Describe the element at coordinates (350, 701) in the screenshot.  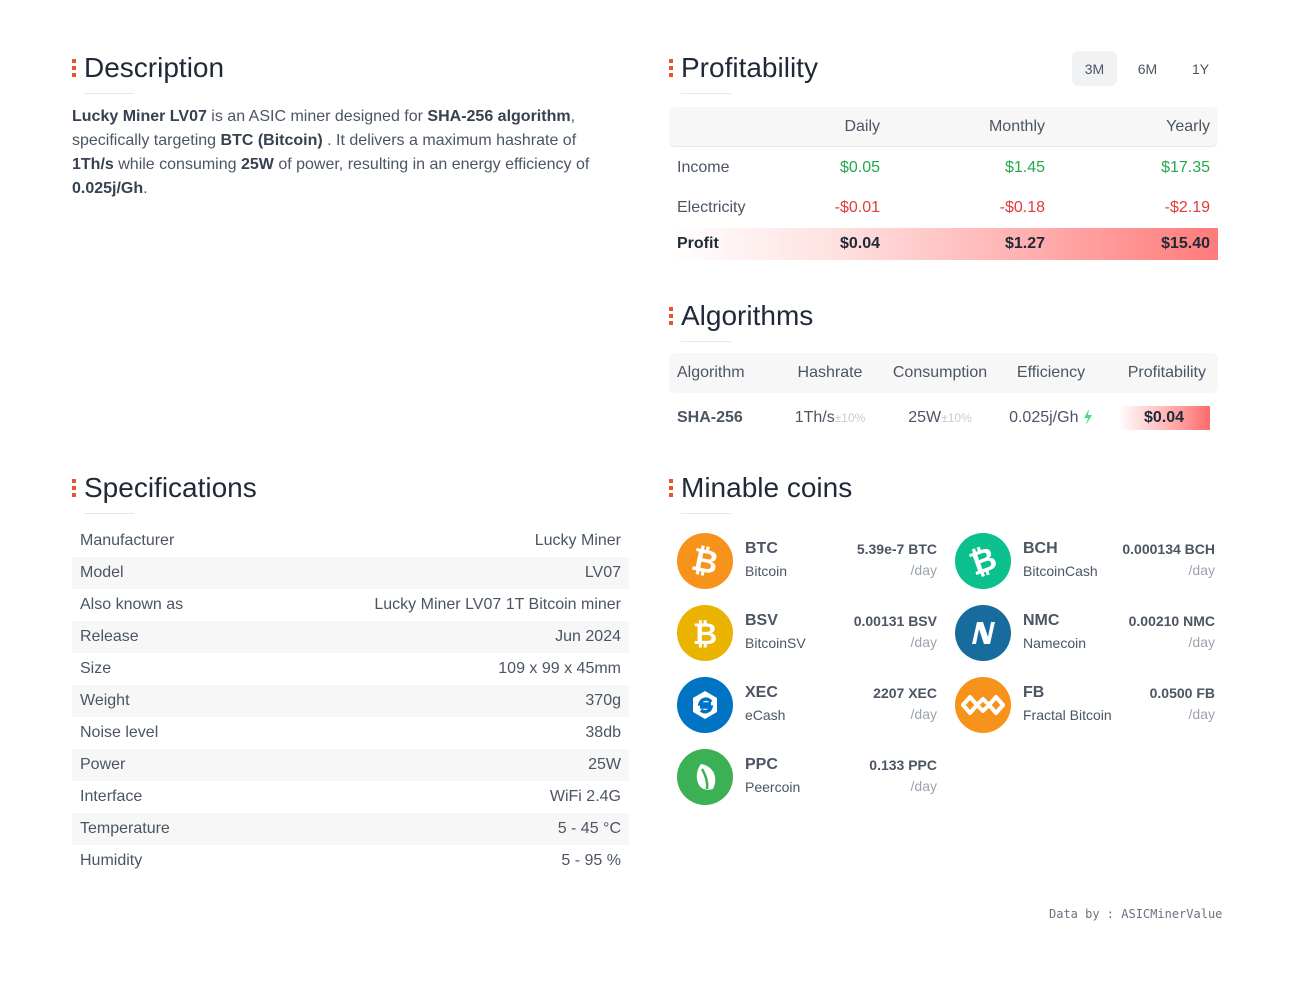
I see `spec-row: Weight 370g` at that location.